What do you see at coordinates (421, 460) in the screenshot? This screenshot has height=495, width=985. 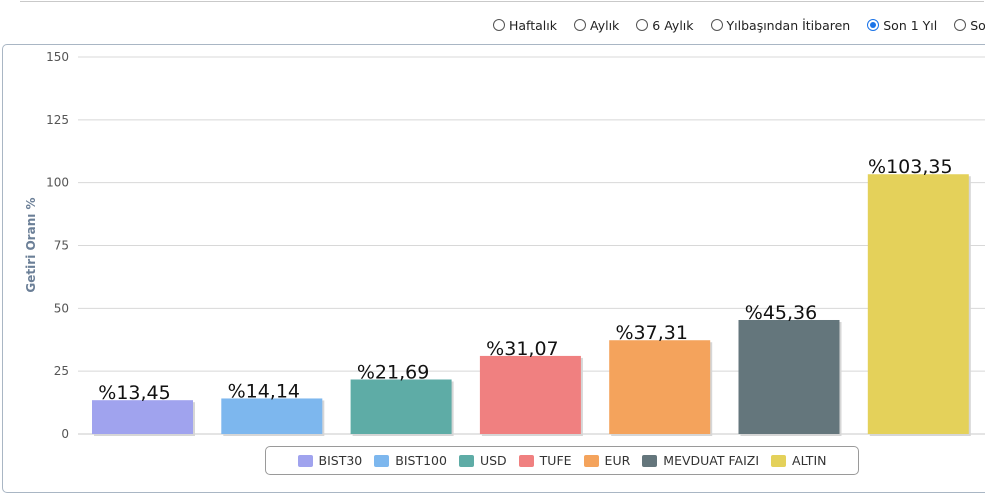 I see `legend-label: BIST100` at bounding box center [421, 460].